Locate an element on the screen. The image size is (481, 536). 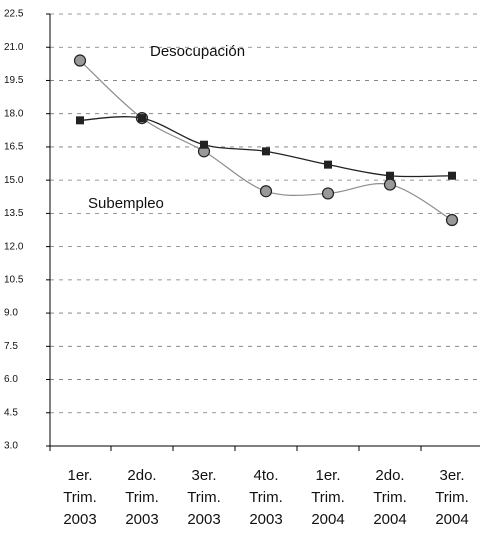
x-tick-label: 4to. is located at coordinates (265, 475).